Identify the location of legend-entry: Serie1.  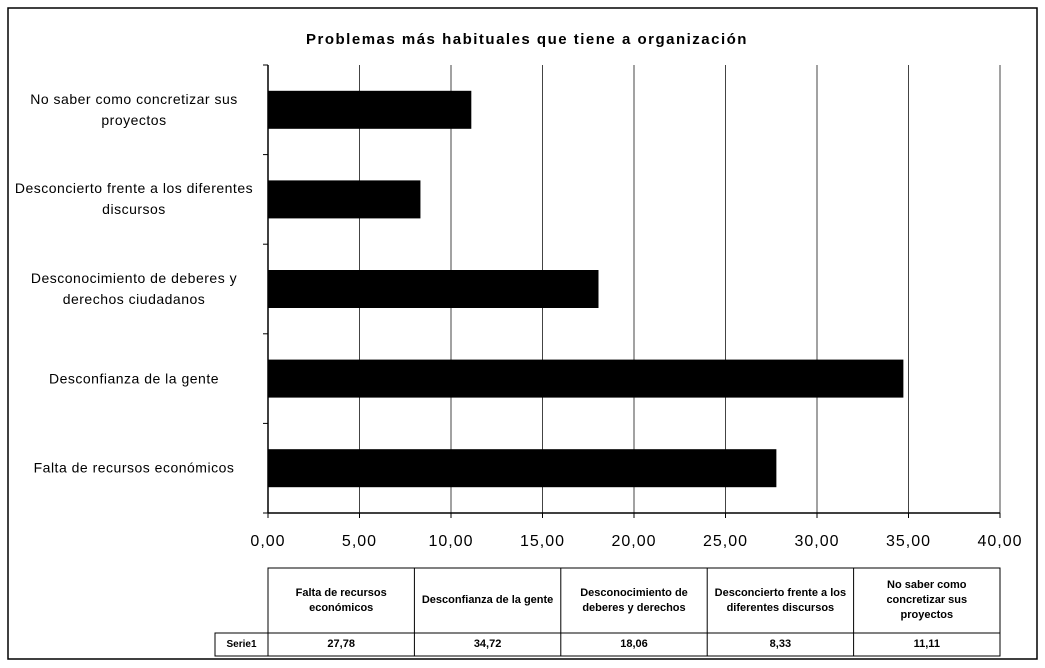
(241, 644).